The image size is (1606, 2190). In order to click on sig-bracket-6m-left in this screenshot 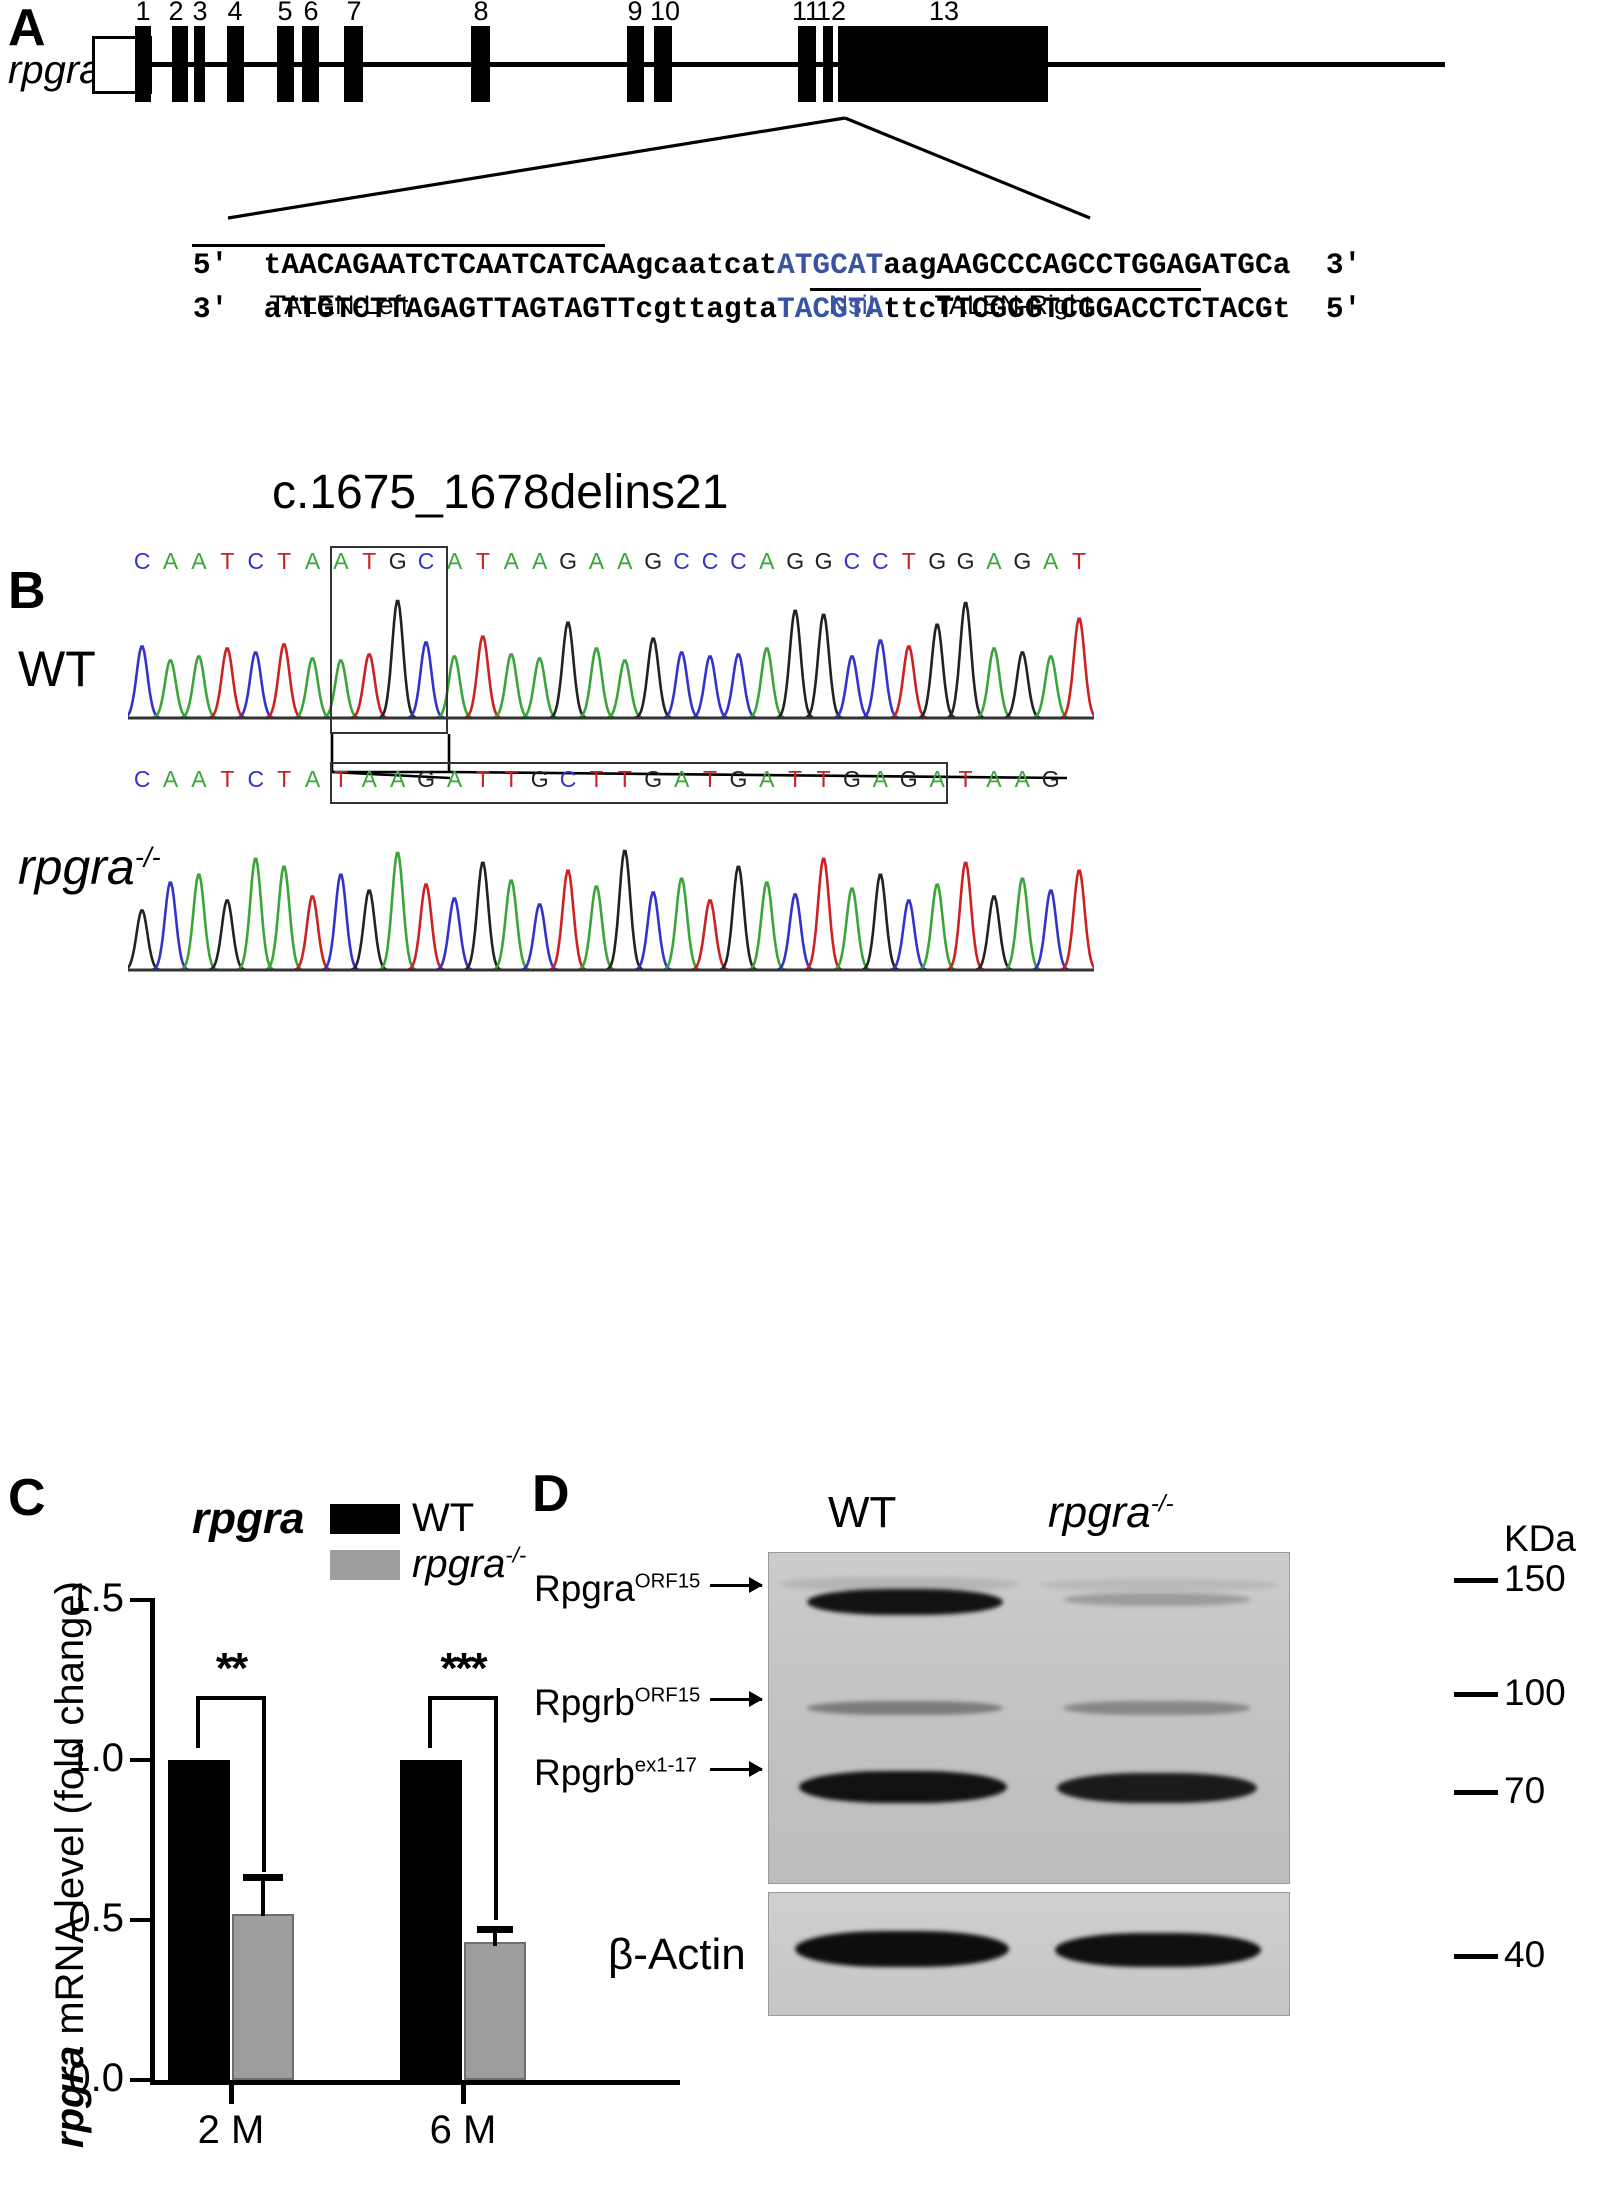, I will do `click(430, 1722)`.